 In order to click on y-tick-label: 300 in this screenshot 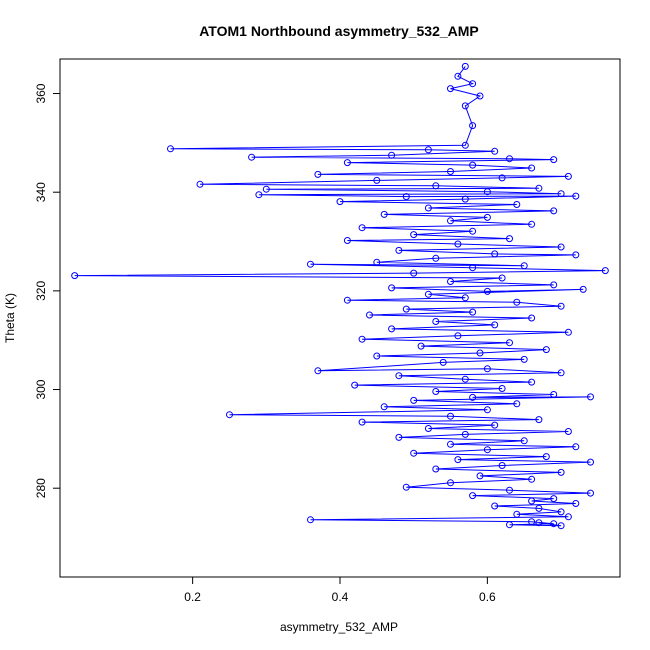, I will do `click(41, 389)`.